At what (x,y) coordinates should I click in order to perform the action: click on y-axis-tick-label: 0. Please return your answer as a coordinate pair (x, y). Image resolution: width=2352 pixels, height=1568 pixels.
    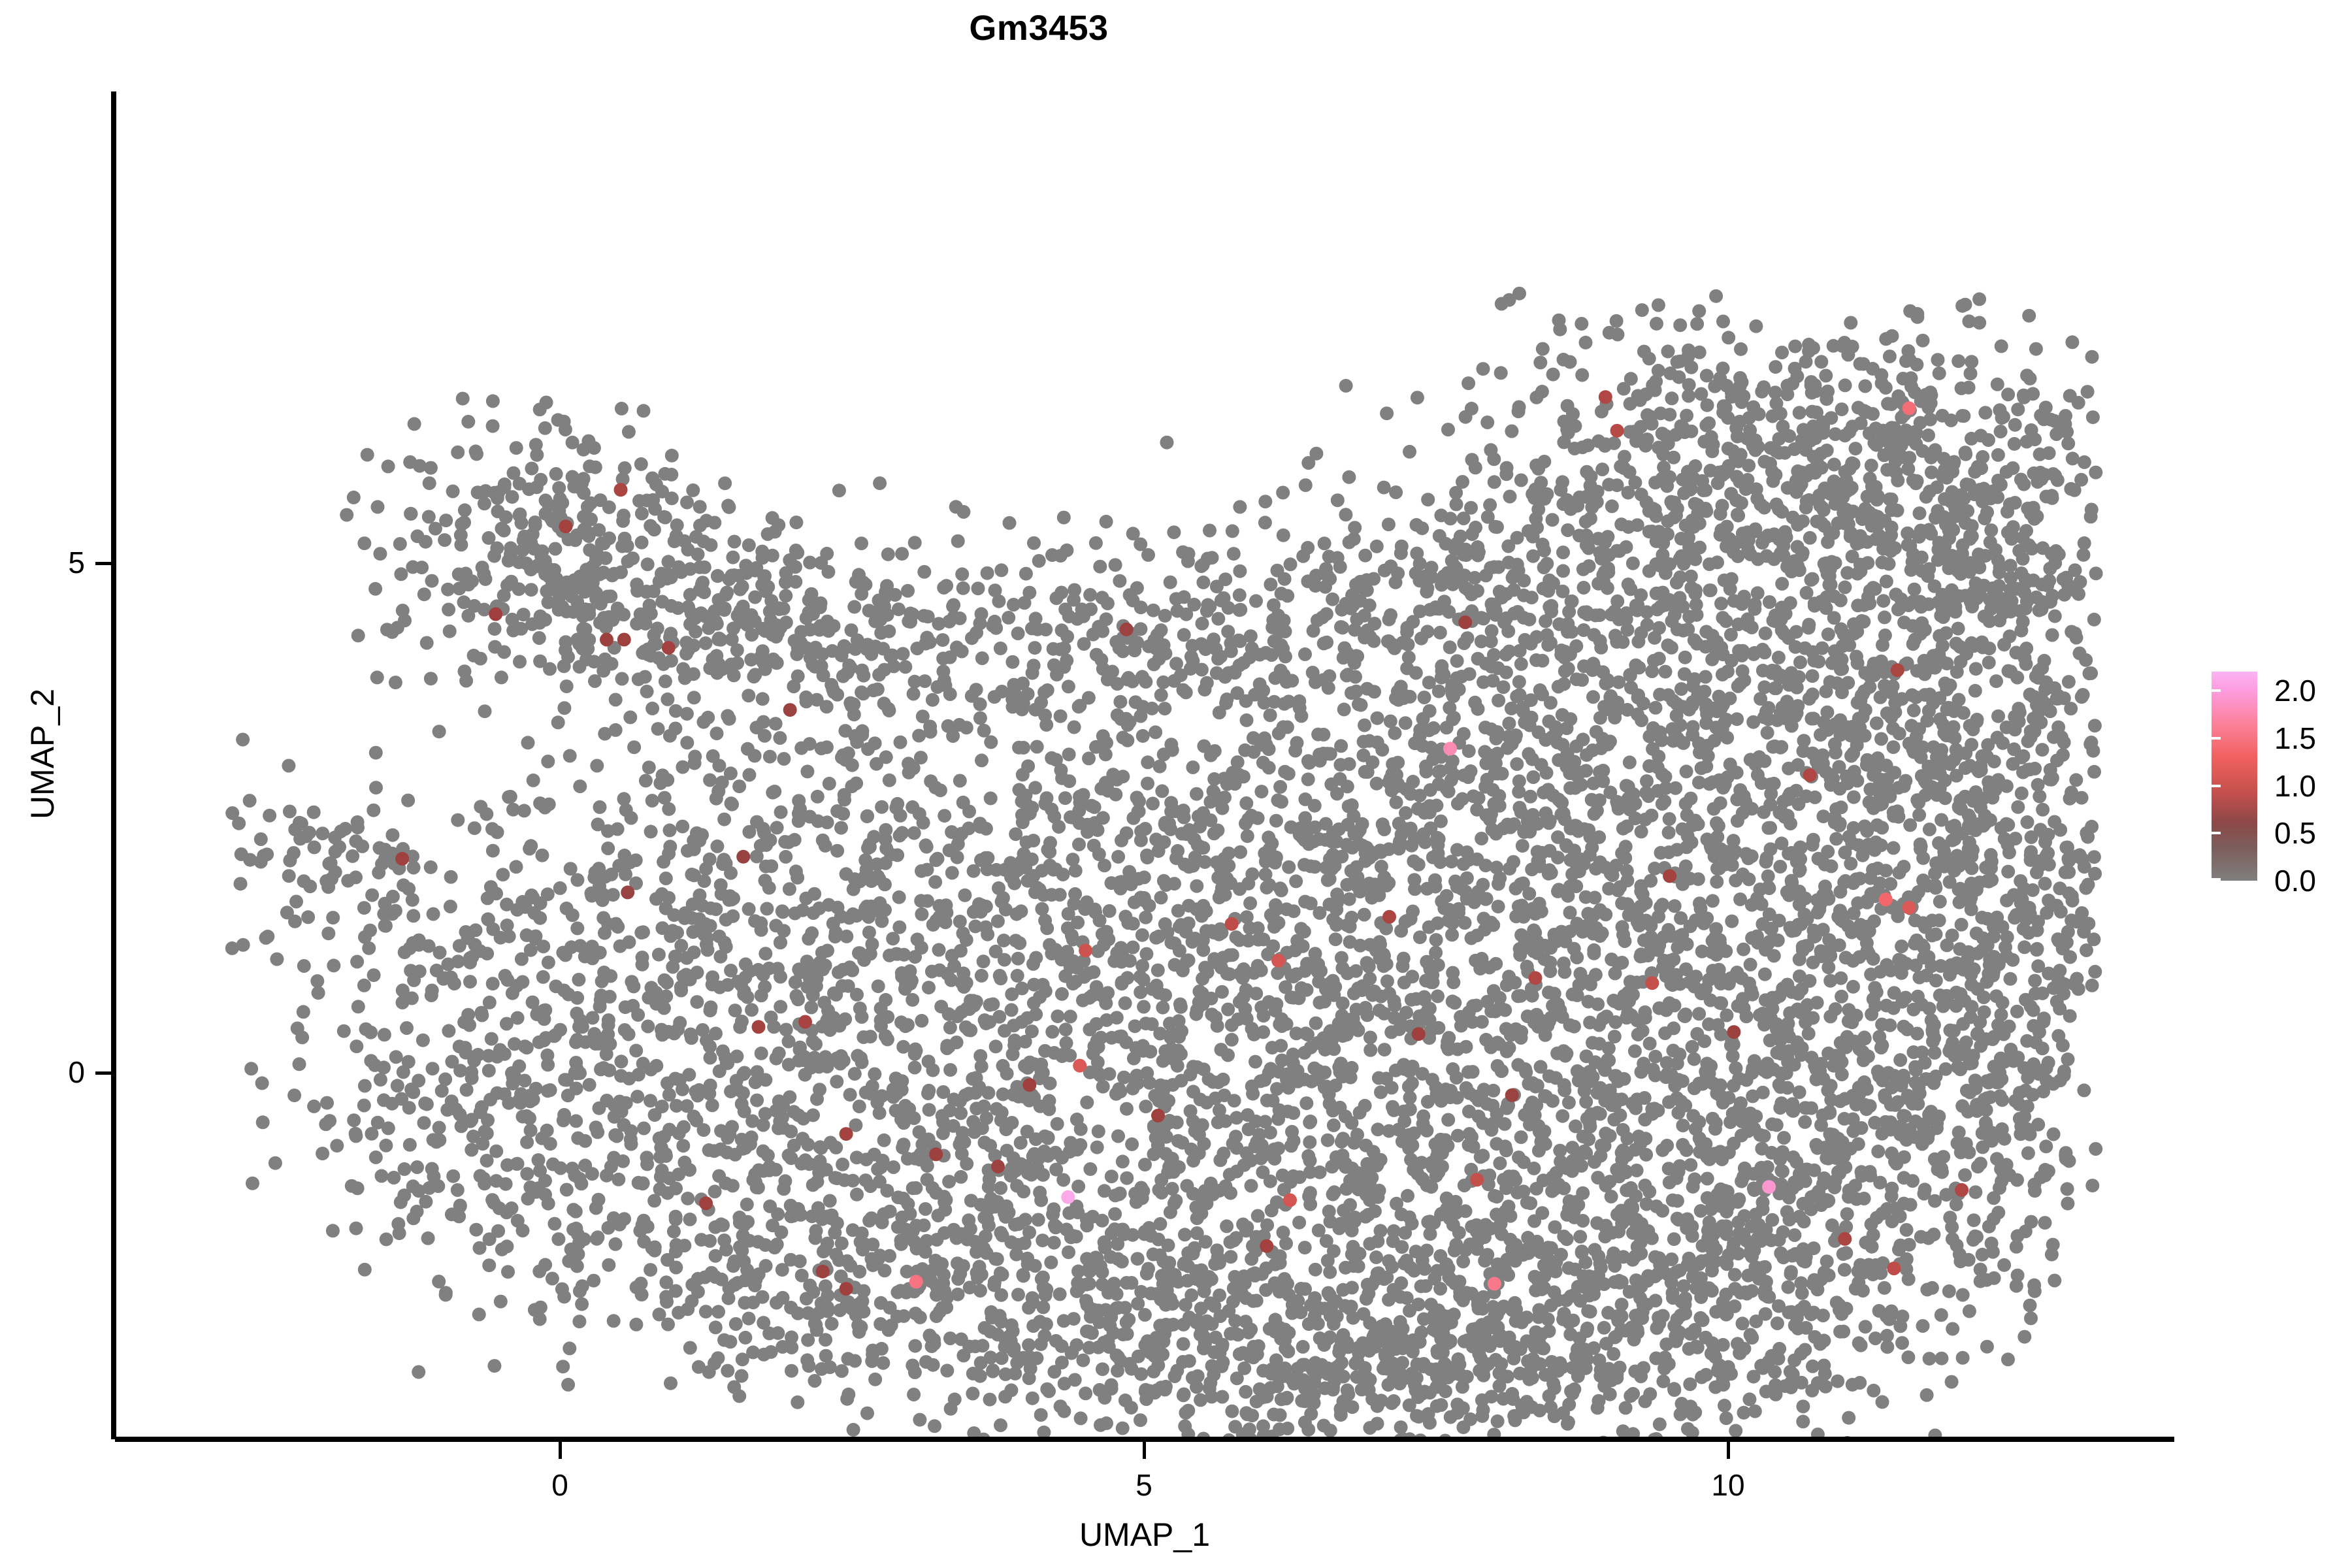
    Looking at the image, I should click on (76, 1072).